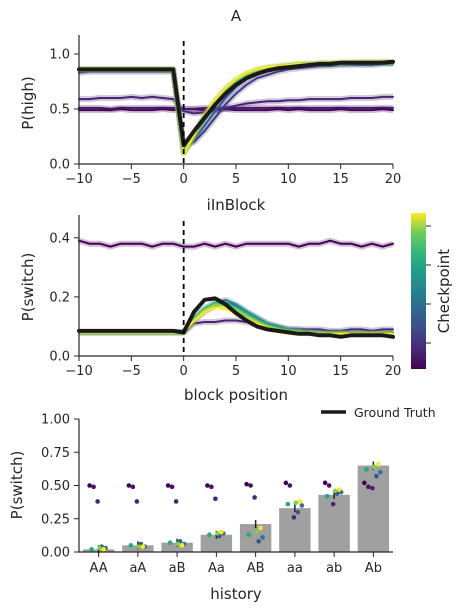 This screenshot has height=611, width=461. I want to click on y-tick-label: 1.0, so click(59, 55).